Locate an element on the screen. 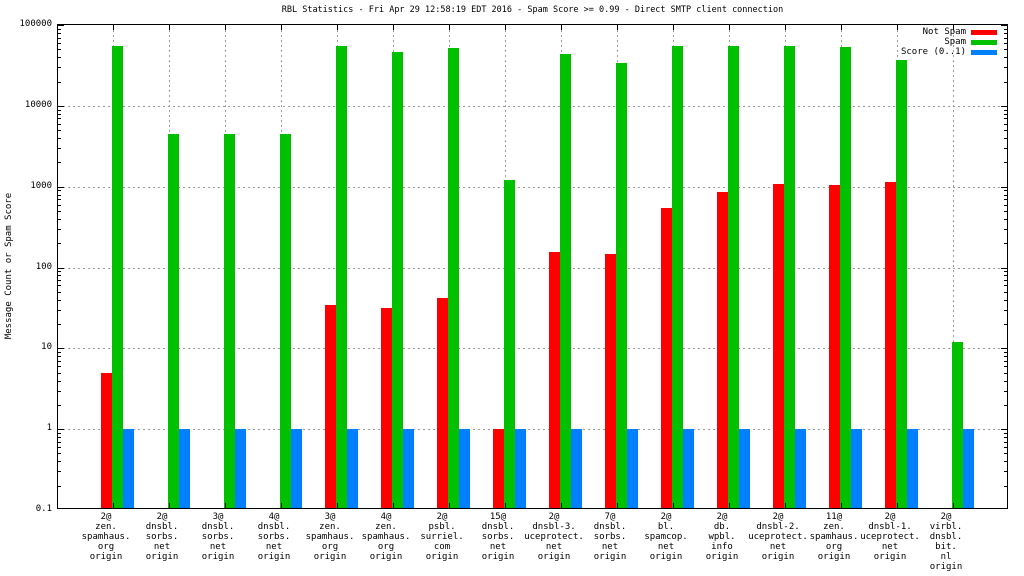 This screenshot has height=576, width=1024. bar-score-0-1--6 is located at coordinates (464, 468).